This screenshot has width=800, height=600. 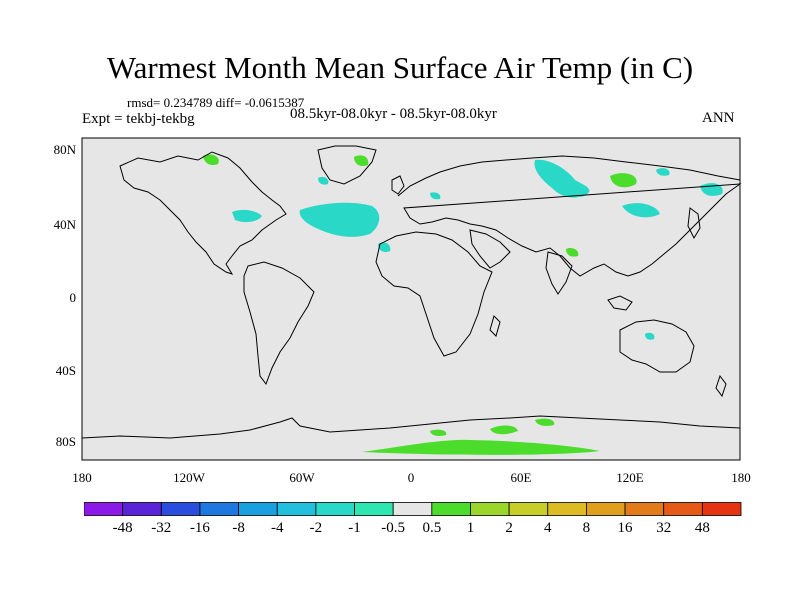 What do you see at coordinates (694, 223) in the screenshot?
I see `japan-coast` at bounding box center [694, 223].